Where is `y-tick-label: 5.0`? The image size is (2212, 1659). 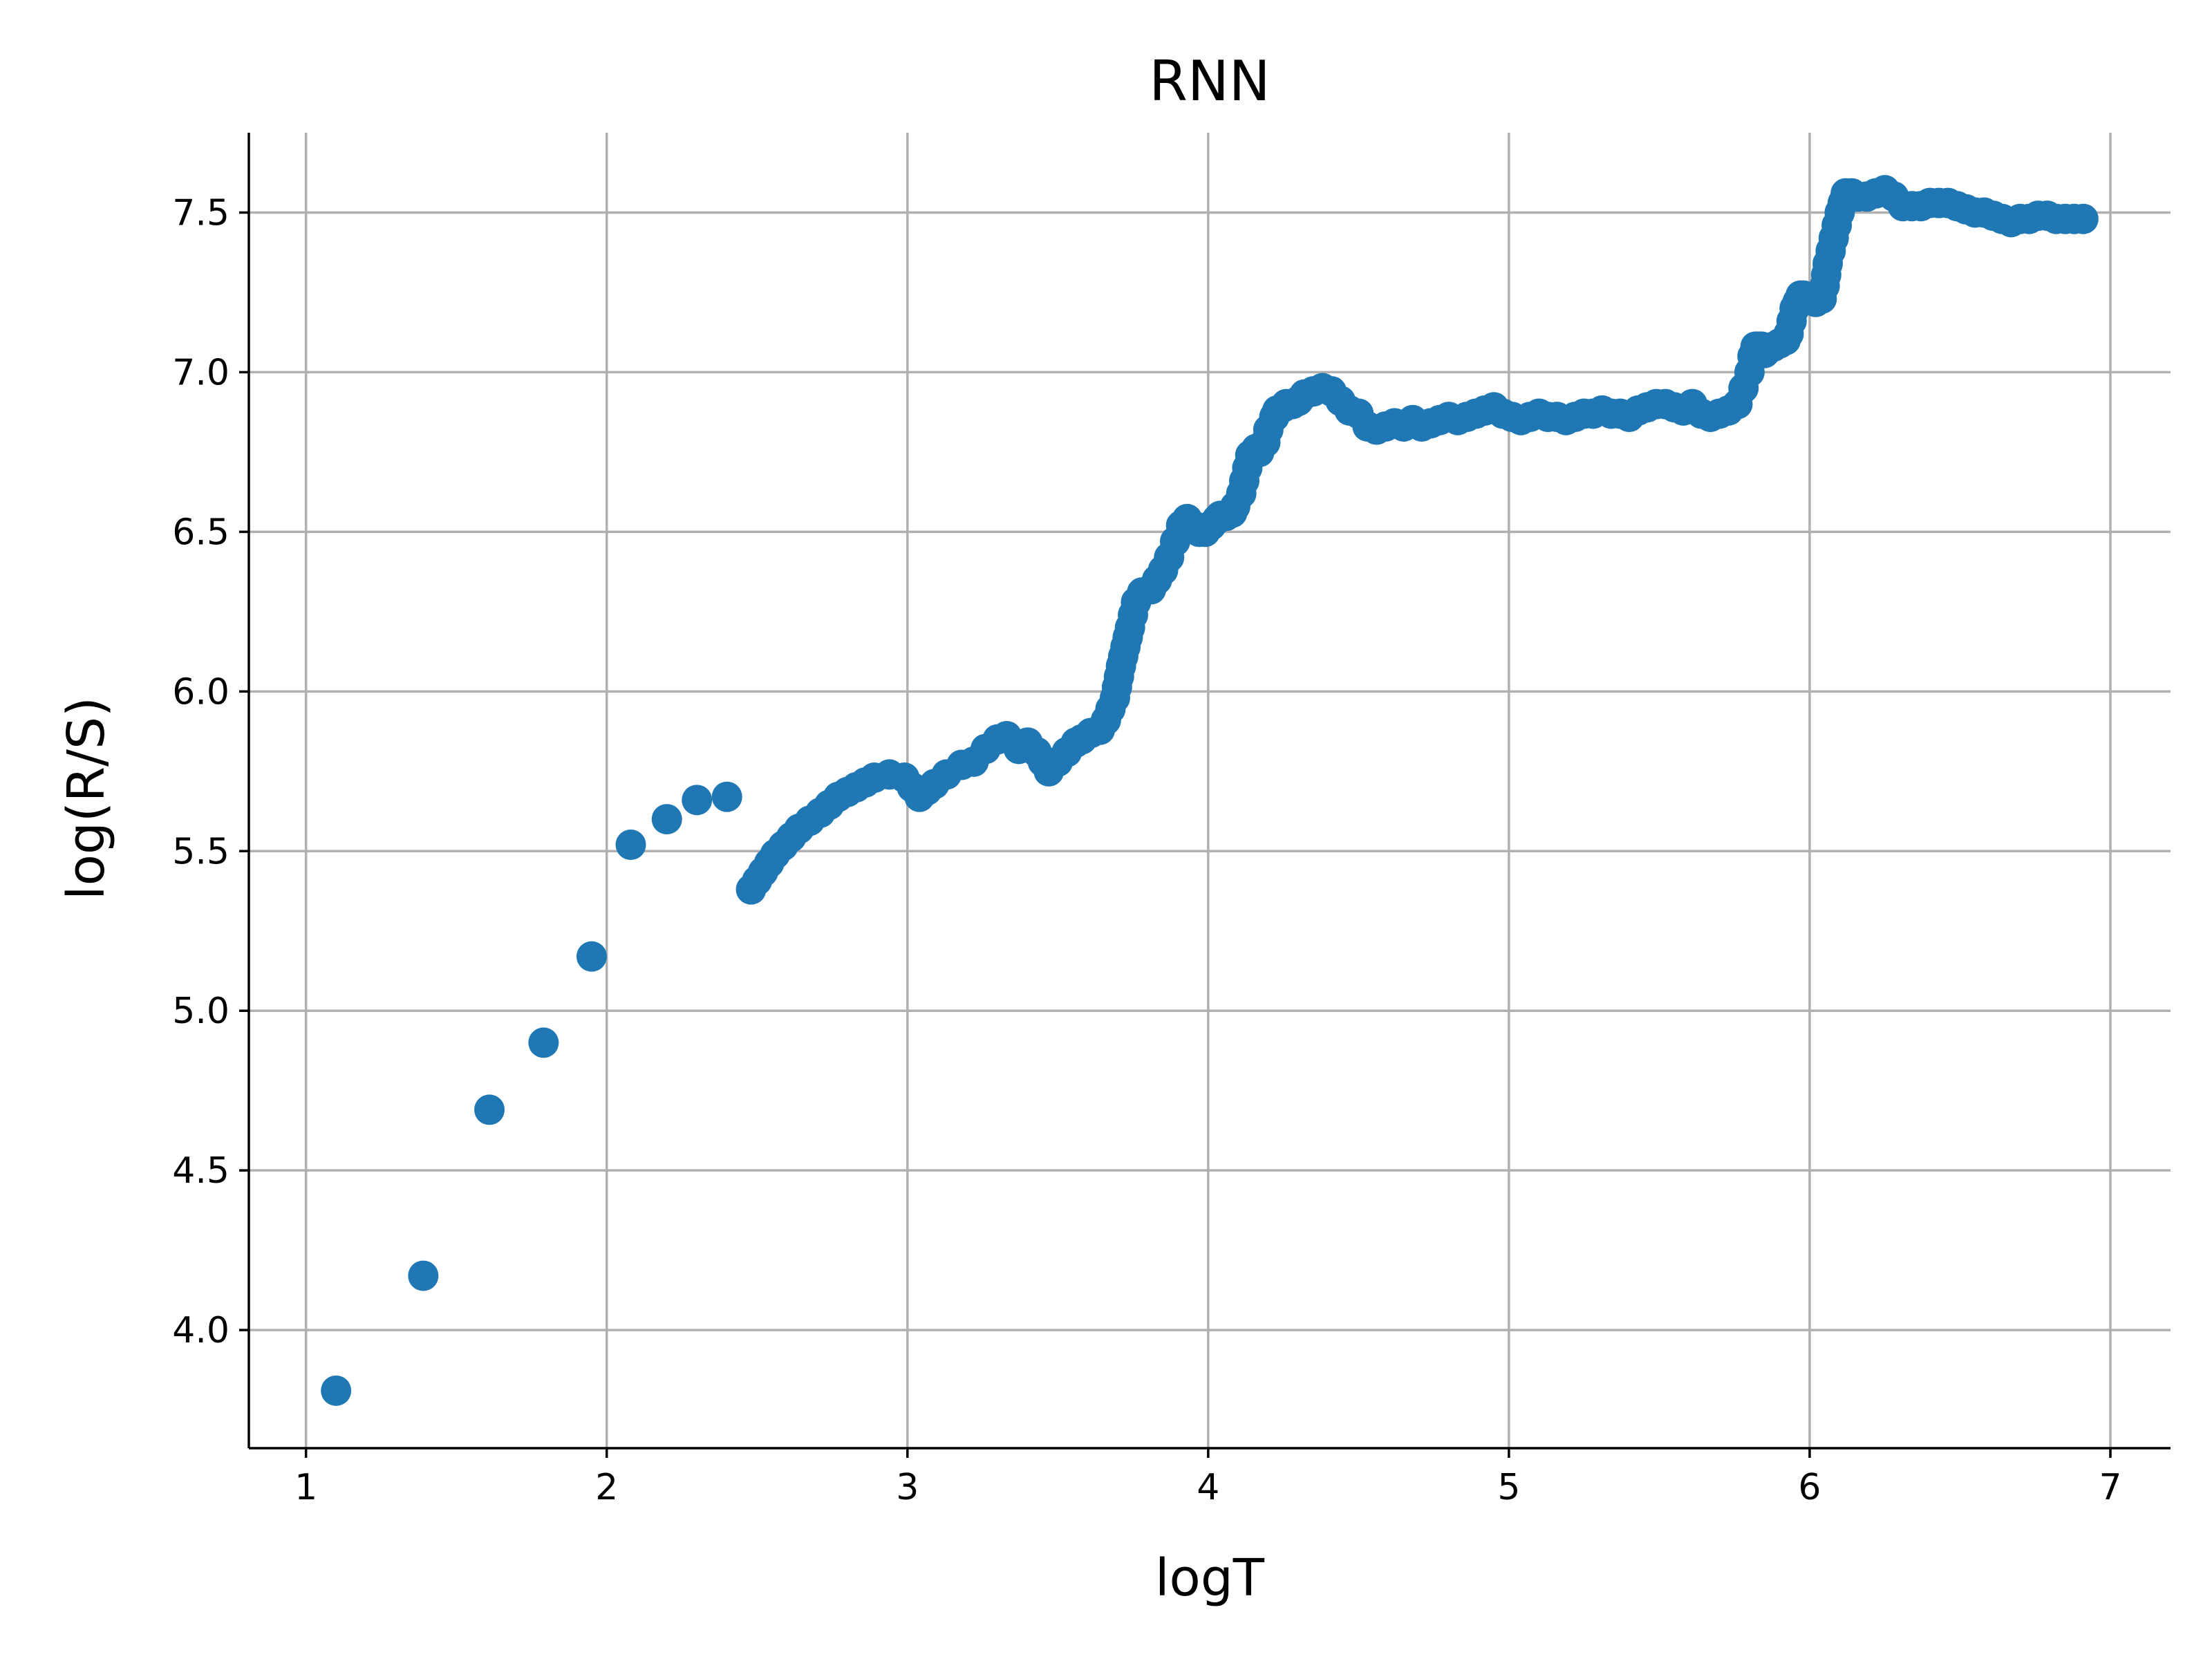
y-tick-label: 5.0 is located at coordinates (201, 1011).